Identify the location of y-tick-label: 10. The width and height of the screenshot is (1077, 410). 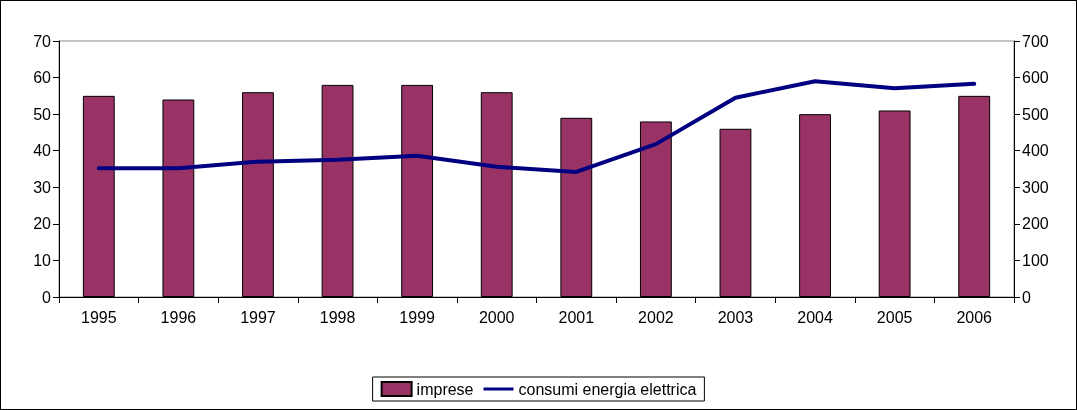
(42, 260).